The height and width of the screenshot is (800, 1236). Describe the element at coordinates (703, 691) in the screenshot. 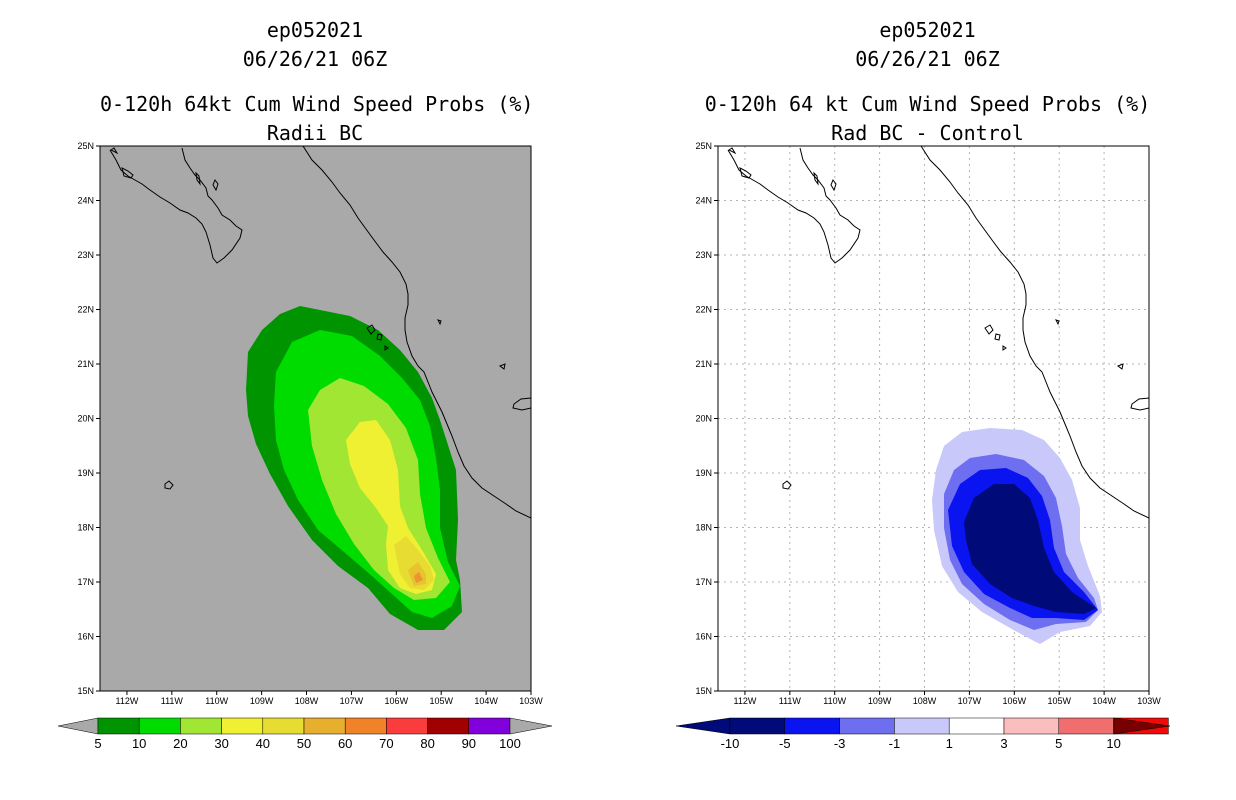

I see `right-lat-label: 15N` at that location.